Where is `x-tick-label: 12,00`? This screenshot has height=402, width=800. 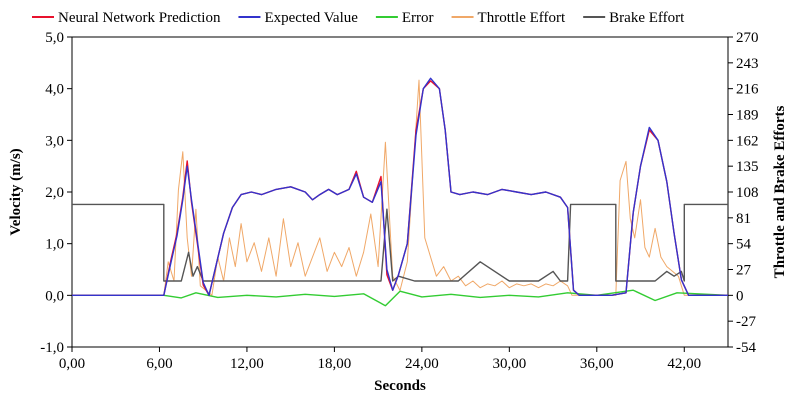 x-tick-label: 12,00 is located at coordinates (247, 364).